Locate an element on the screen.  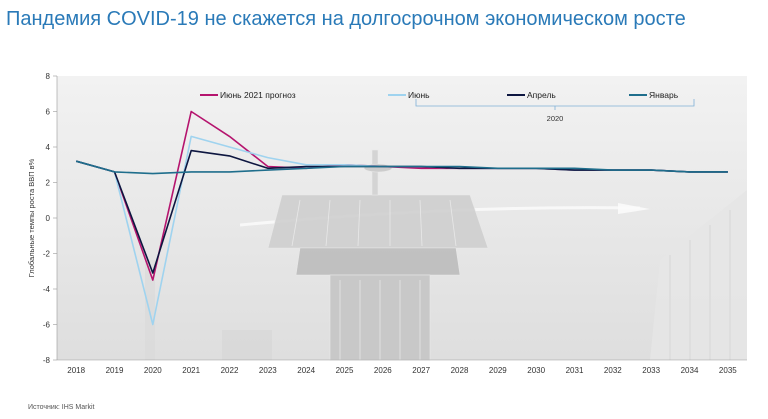
legend-label: Июнь is located at coordinates (419, 95).